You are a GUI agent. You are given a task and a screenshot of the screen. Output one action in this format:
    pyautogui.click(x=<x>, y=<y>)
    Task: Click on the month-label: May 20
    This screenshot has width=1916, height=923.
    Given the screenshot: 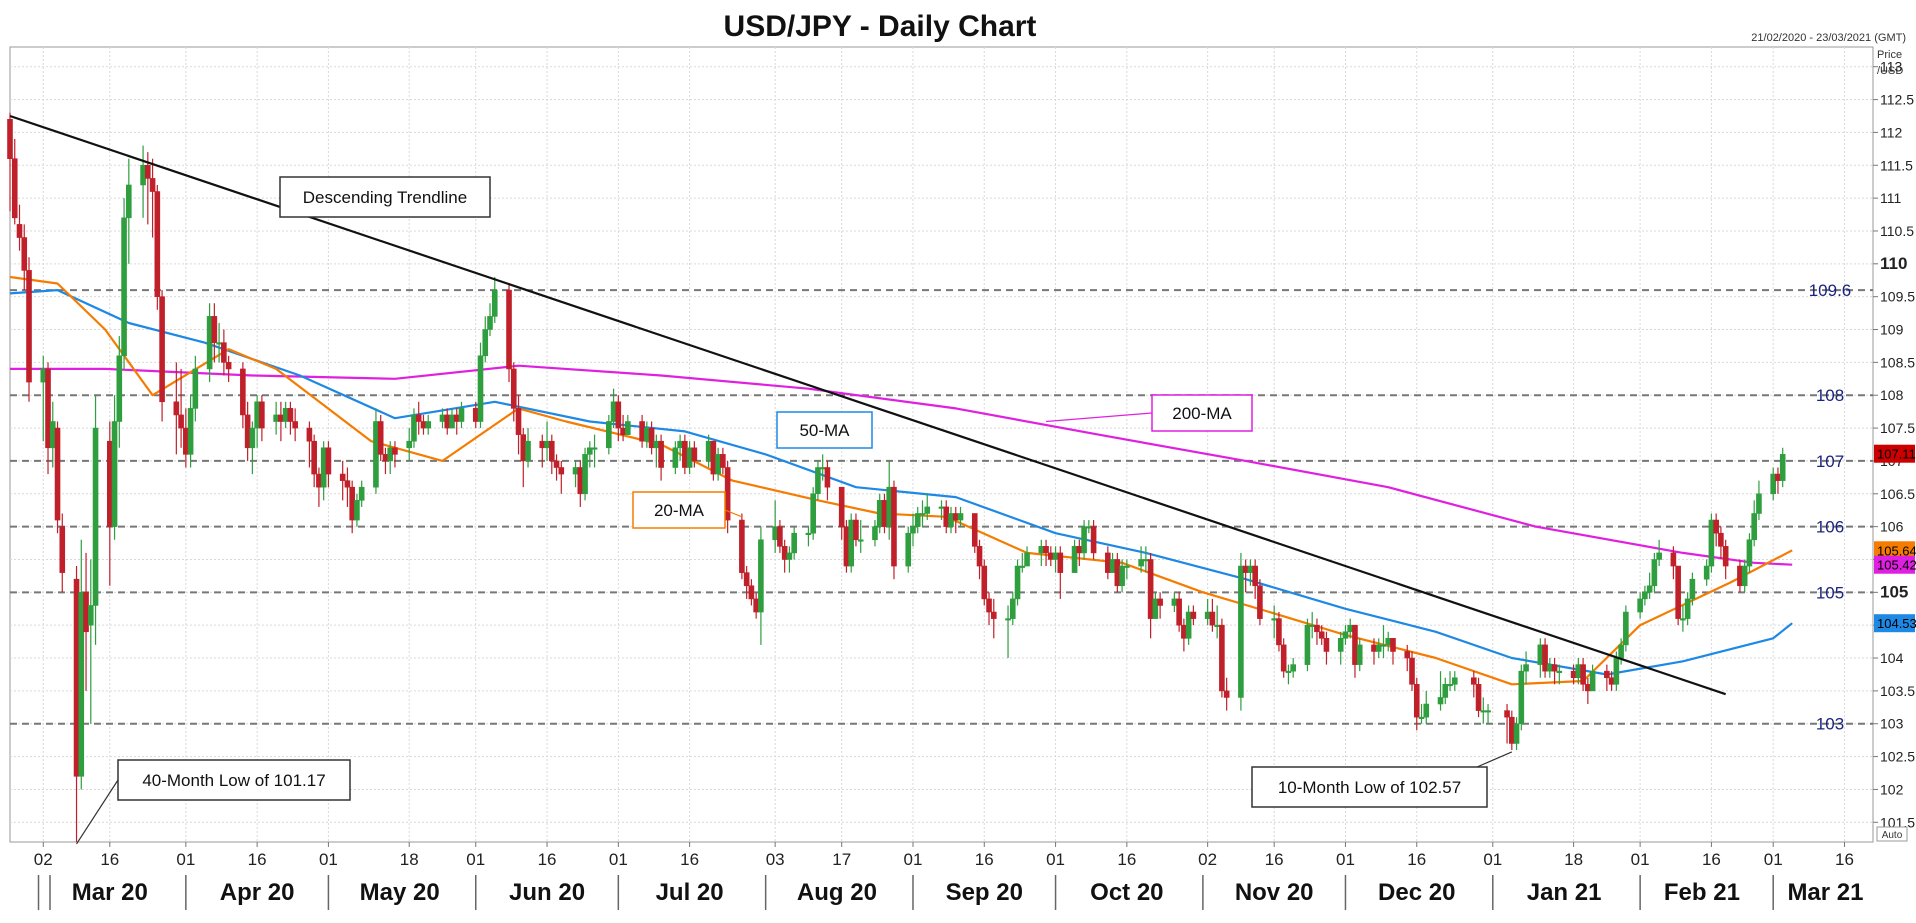 What is the action you would take?
    pyautogui.click(x=400, y=892)
    